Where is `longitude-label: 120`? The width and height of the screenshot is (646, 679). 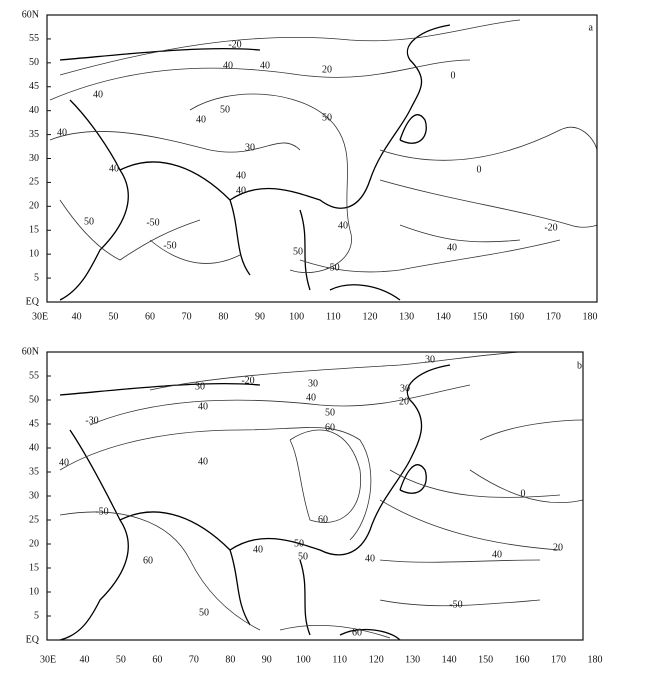 longitude-label: 120 is located at coordinates (376, 659).